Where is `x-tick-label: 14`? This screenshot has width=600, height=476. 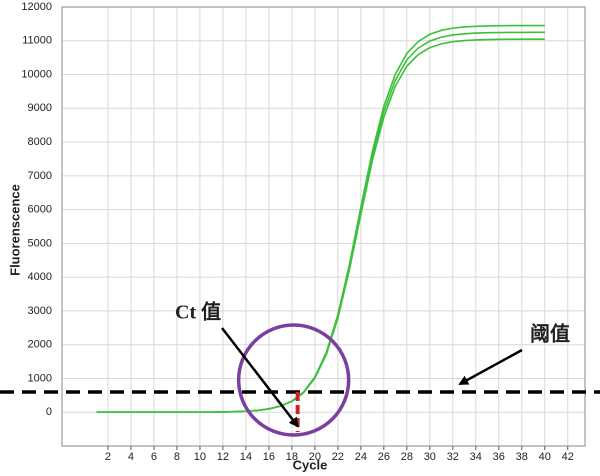 x-tick-label: 14 is located at coordinates (246, 457).